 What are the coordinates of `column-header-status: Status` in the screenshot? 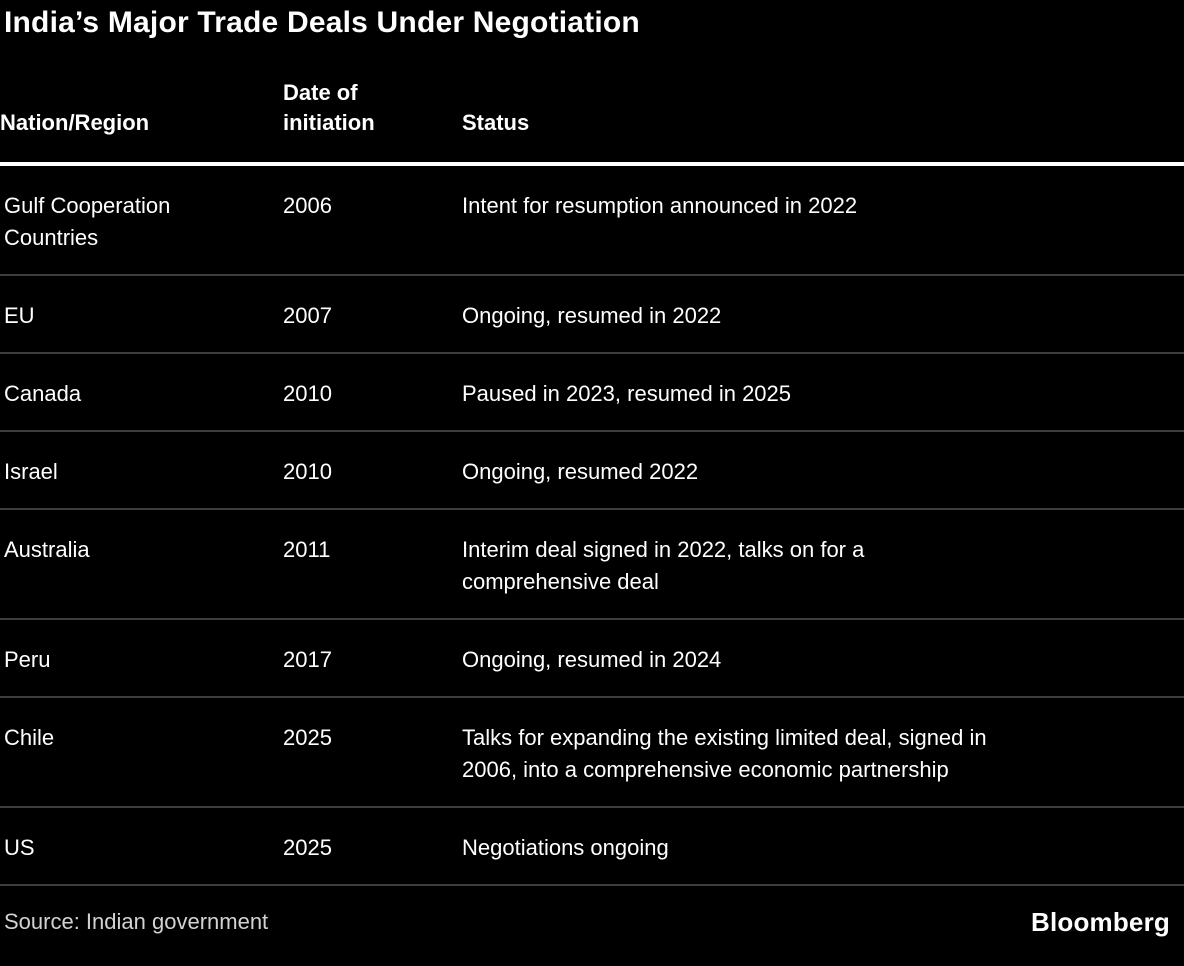 It's located at (823, 104).